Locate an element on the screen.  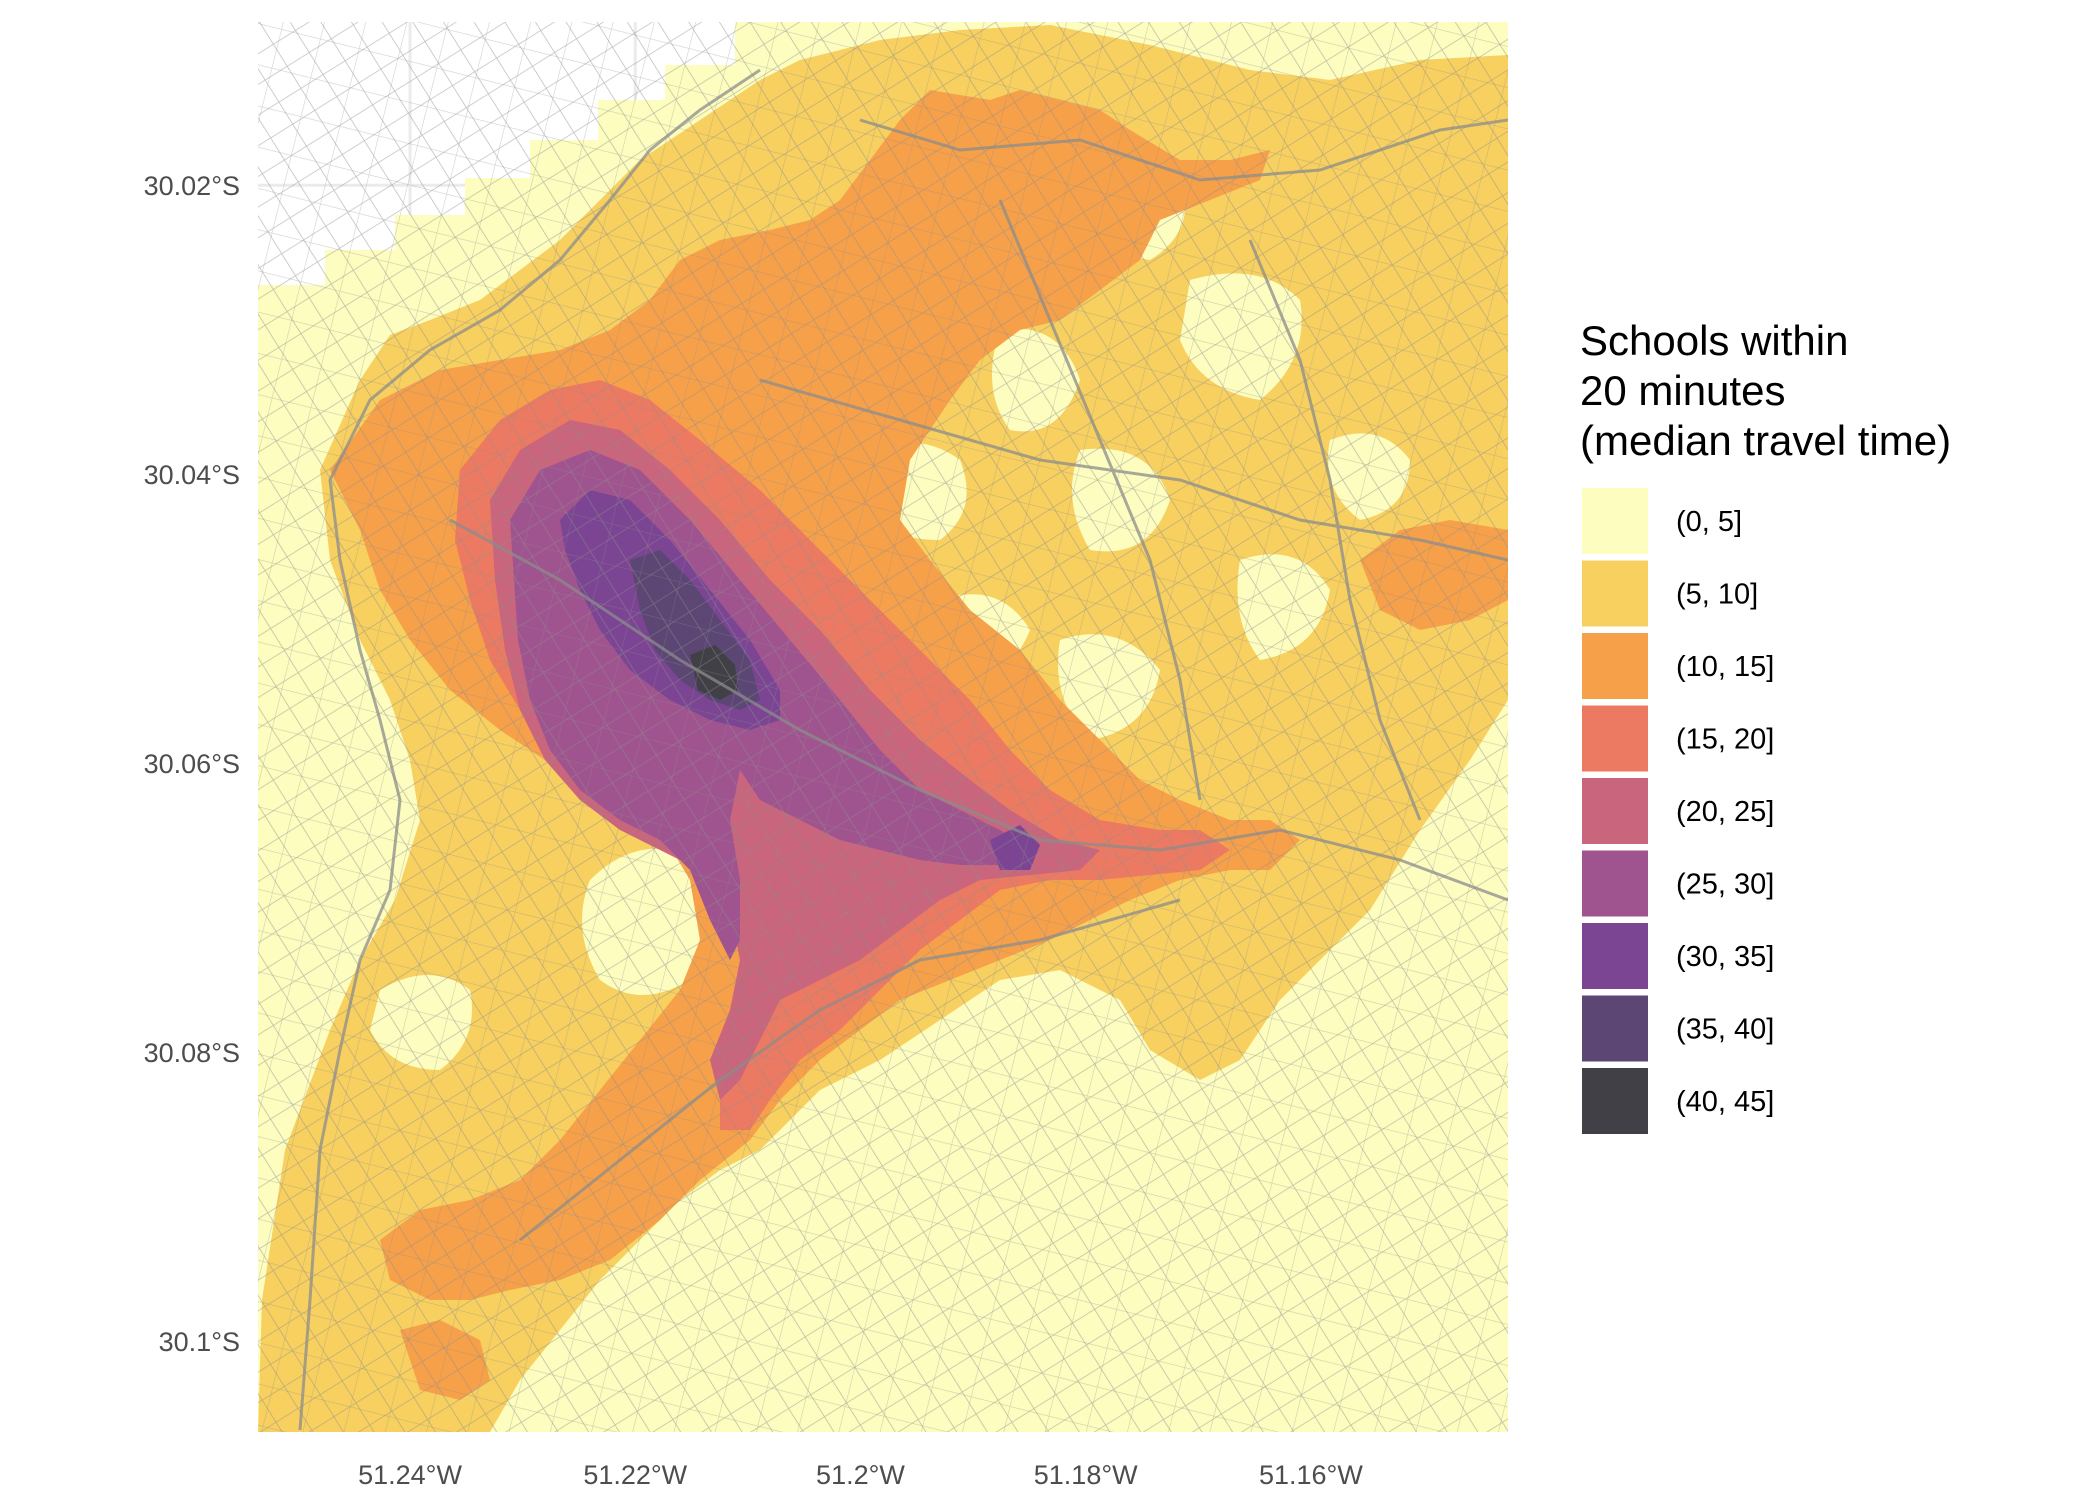
x-tick-label: 51.18°W is located at coordinates (1086, 1475).